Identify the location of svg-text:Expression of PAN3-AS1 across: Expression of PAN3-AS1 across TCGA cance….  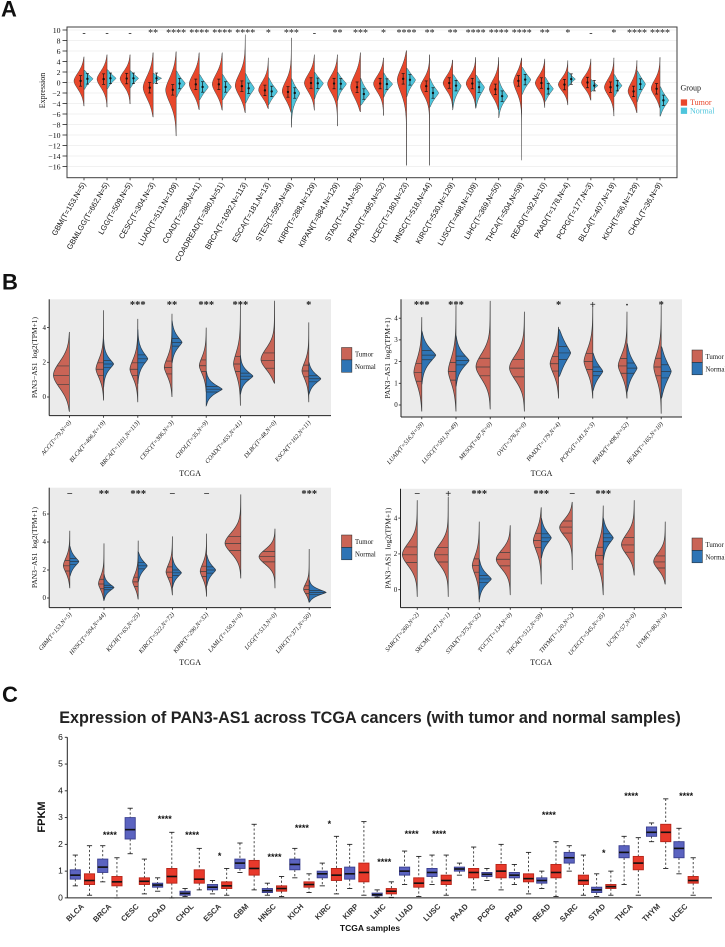
(370, 718).